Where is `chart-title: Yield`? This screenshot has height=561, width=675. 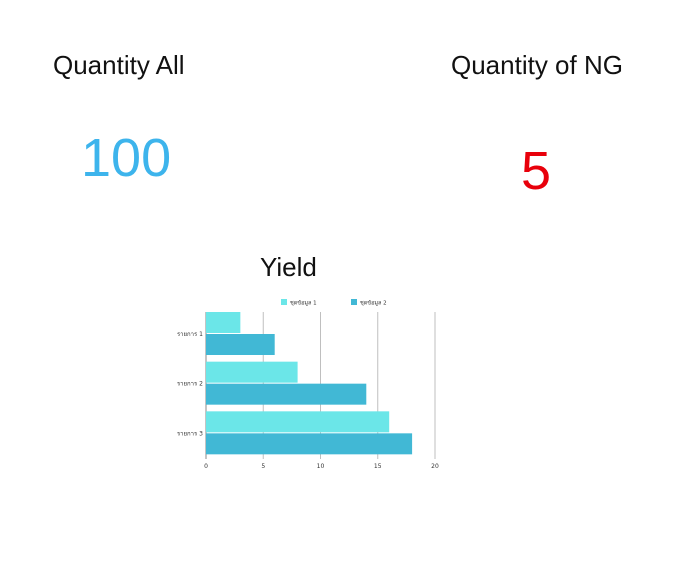
chart-title: Yield is located at coordinates (288, 267).